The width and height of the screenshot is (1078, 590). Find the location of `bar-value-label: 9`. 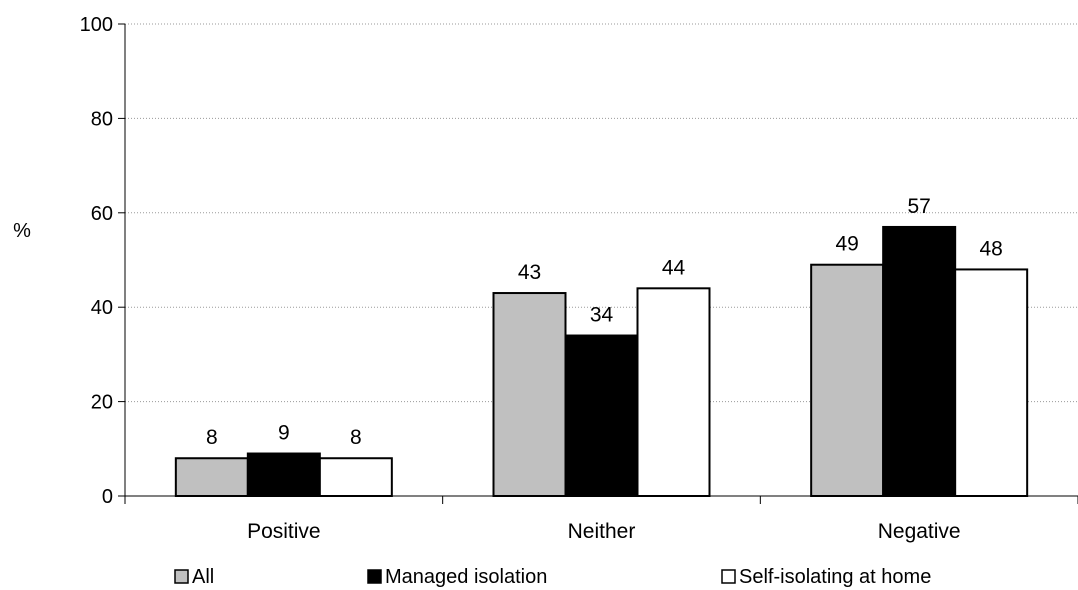

bar-value-label: 9 is located at coordinates (284, 433).